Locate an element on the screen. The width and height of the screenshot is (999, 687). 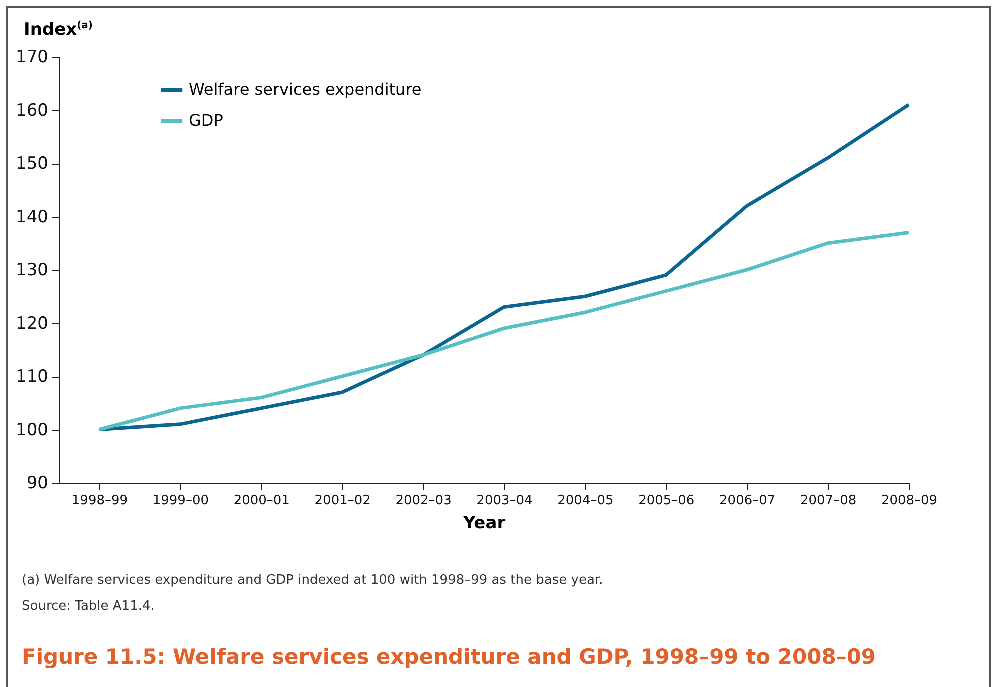
y-tick-label: 100 is located at coordinates (32, 430).